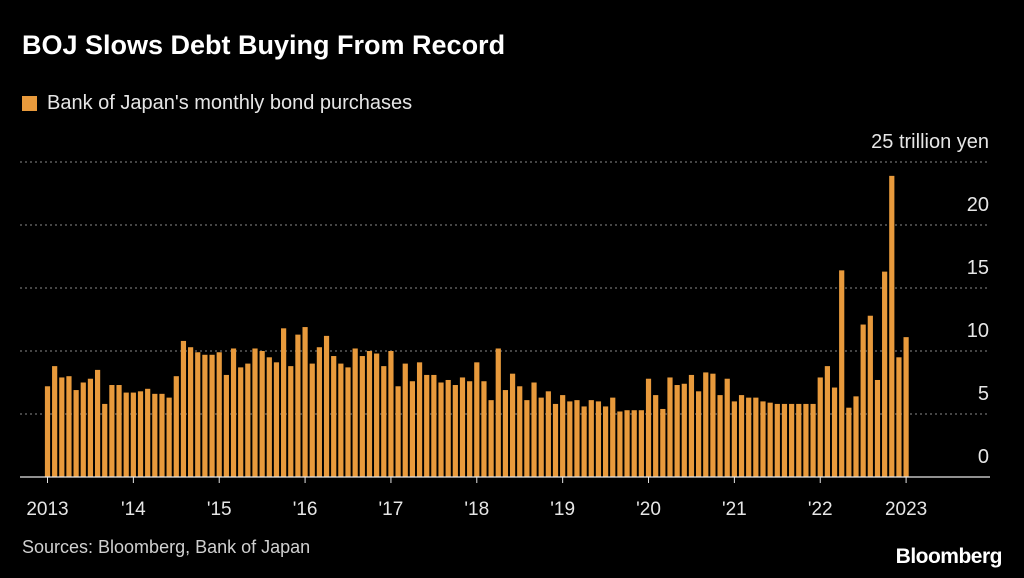 This screenshot has width=1024, height=578. Describe the element at coordinates (166, 547) in the screenshot. I see `source-note: Sources: Bloomberg, Bank of Japan` at that location.